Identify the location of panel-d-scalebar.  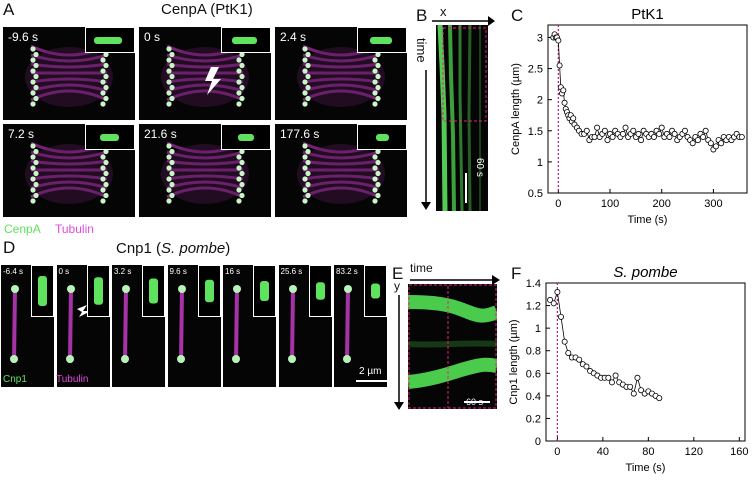
(372, 381).